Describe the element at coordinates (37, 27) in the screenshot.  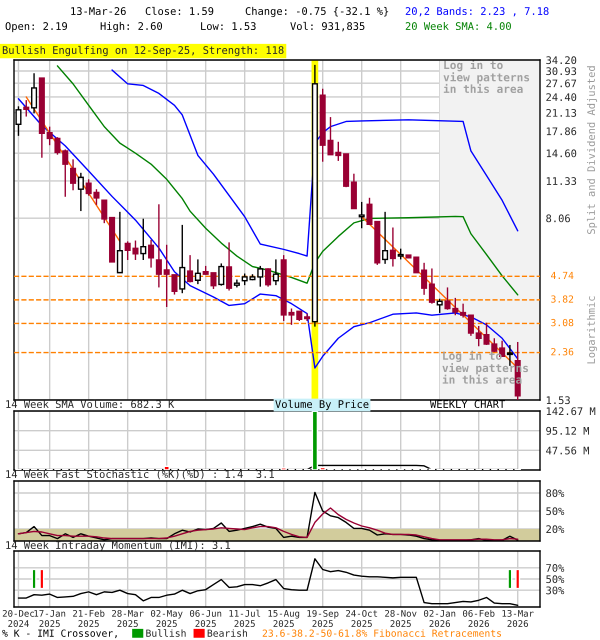
I see `text: Open: 2.19` at that location.